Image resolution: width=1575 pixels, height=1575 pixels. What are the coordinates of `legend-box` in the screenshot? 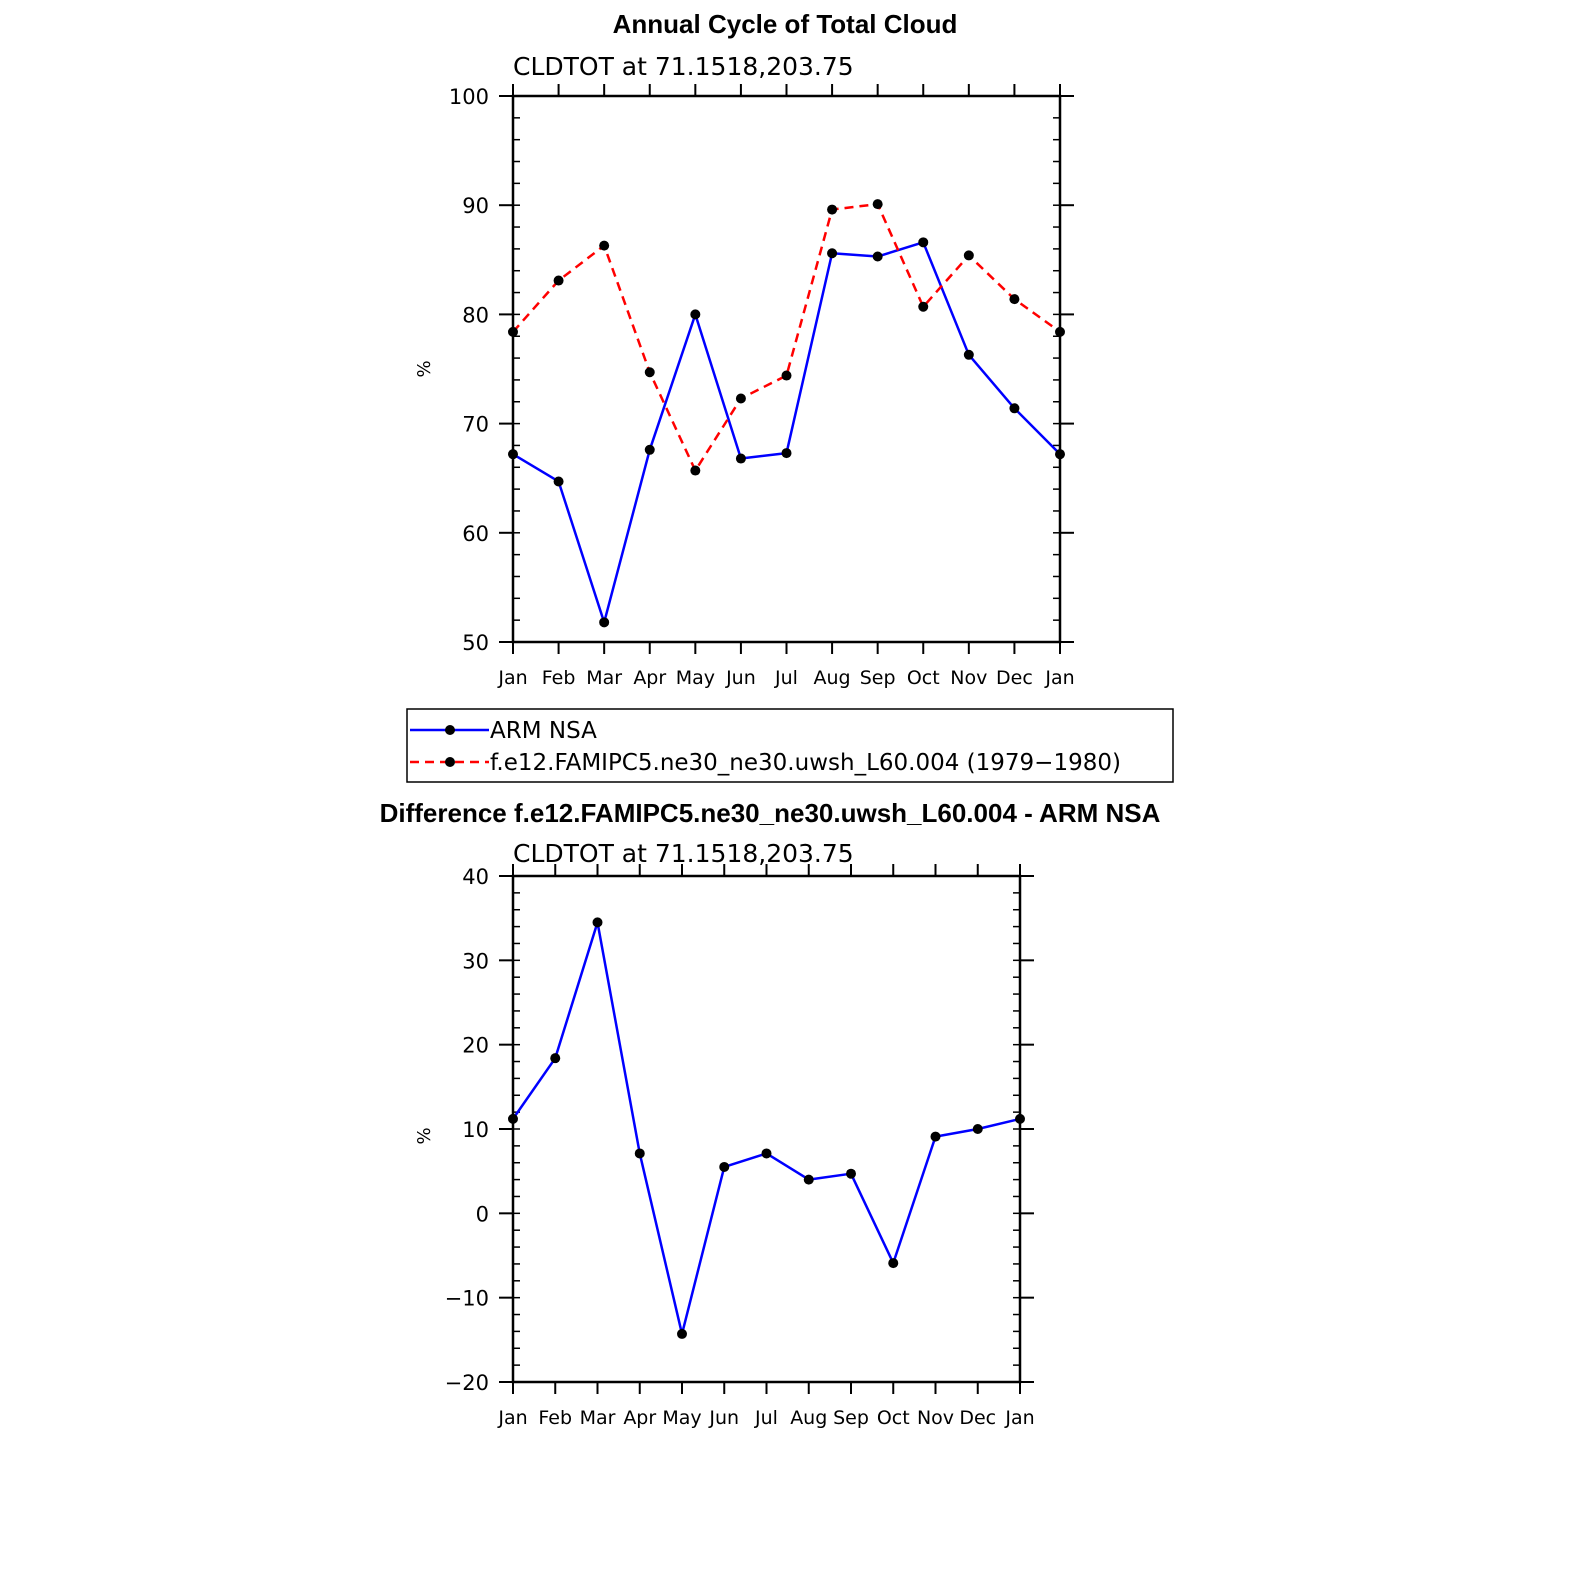 It's located at (790, 745).